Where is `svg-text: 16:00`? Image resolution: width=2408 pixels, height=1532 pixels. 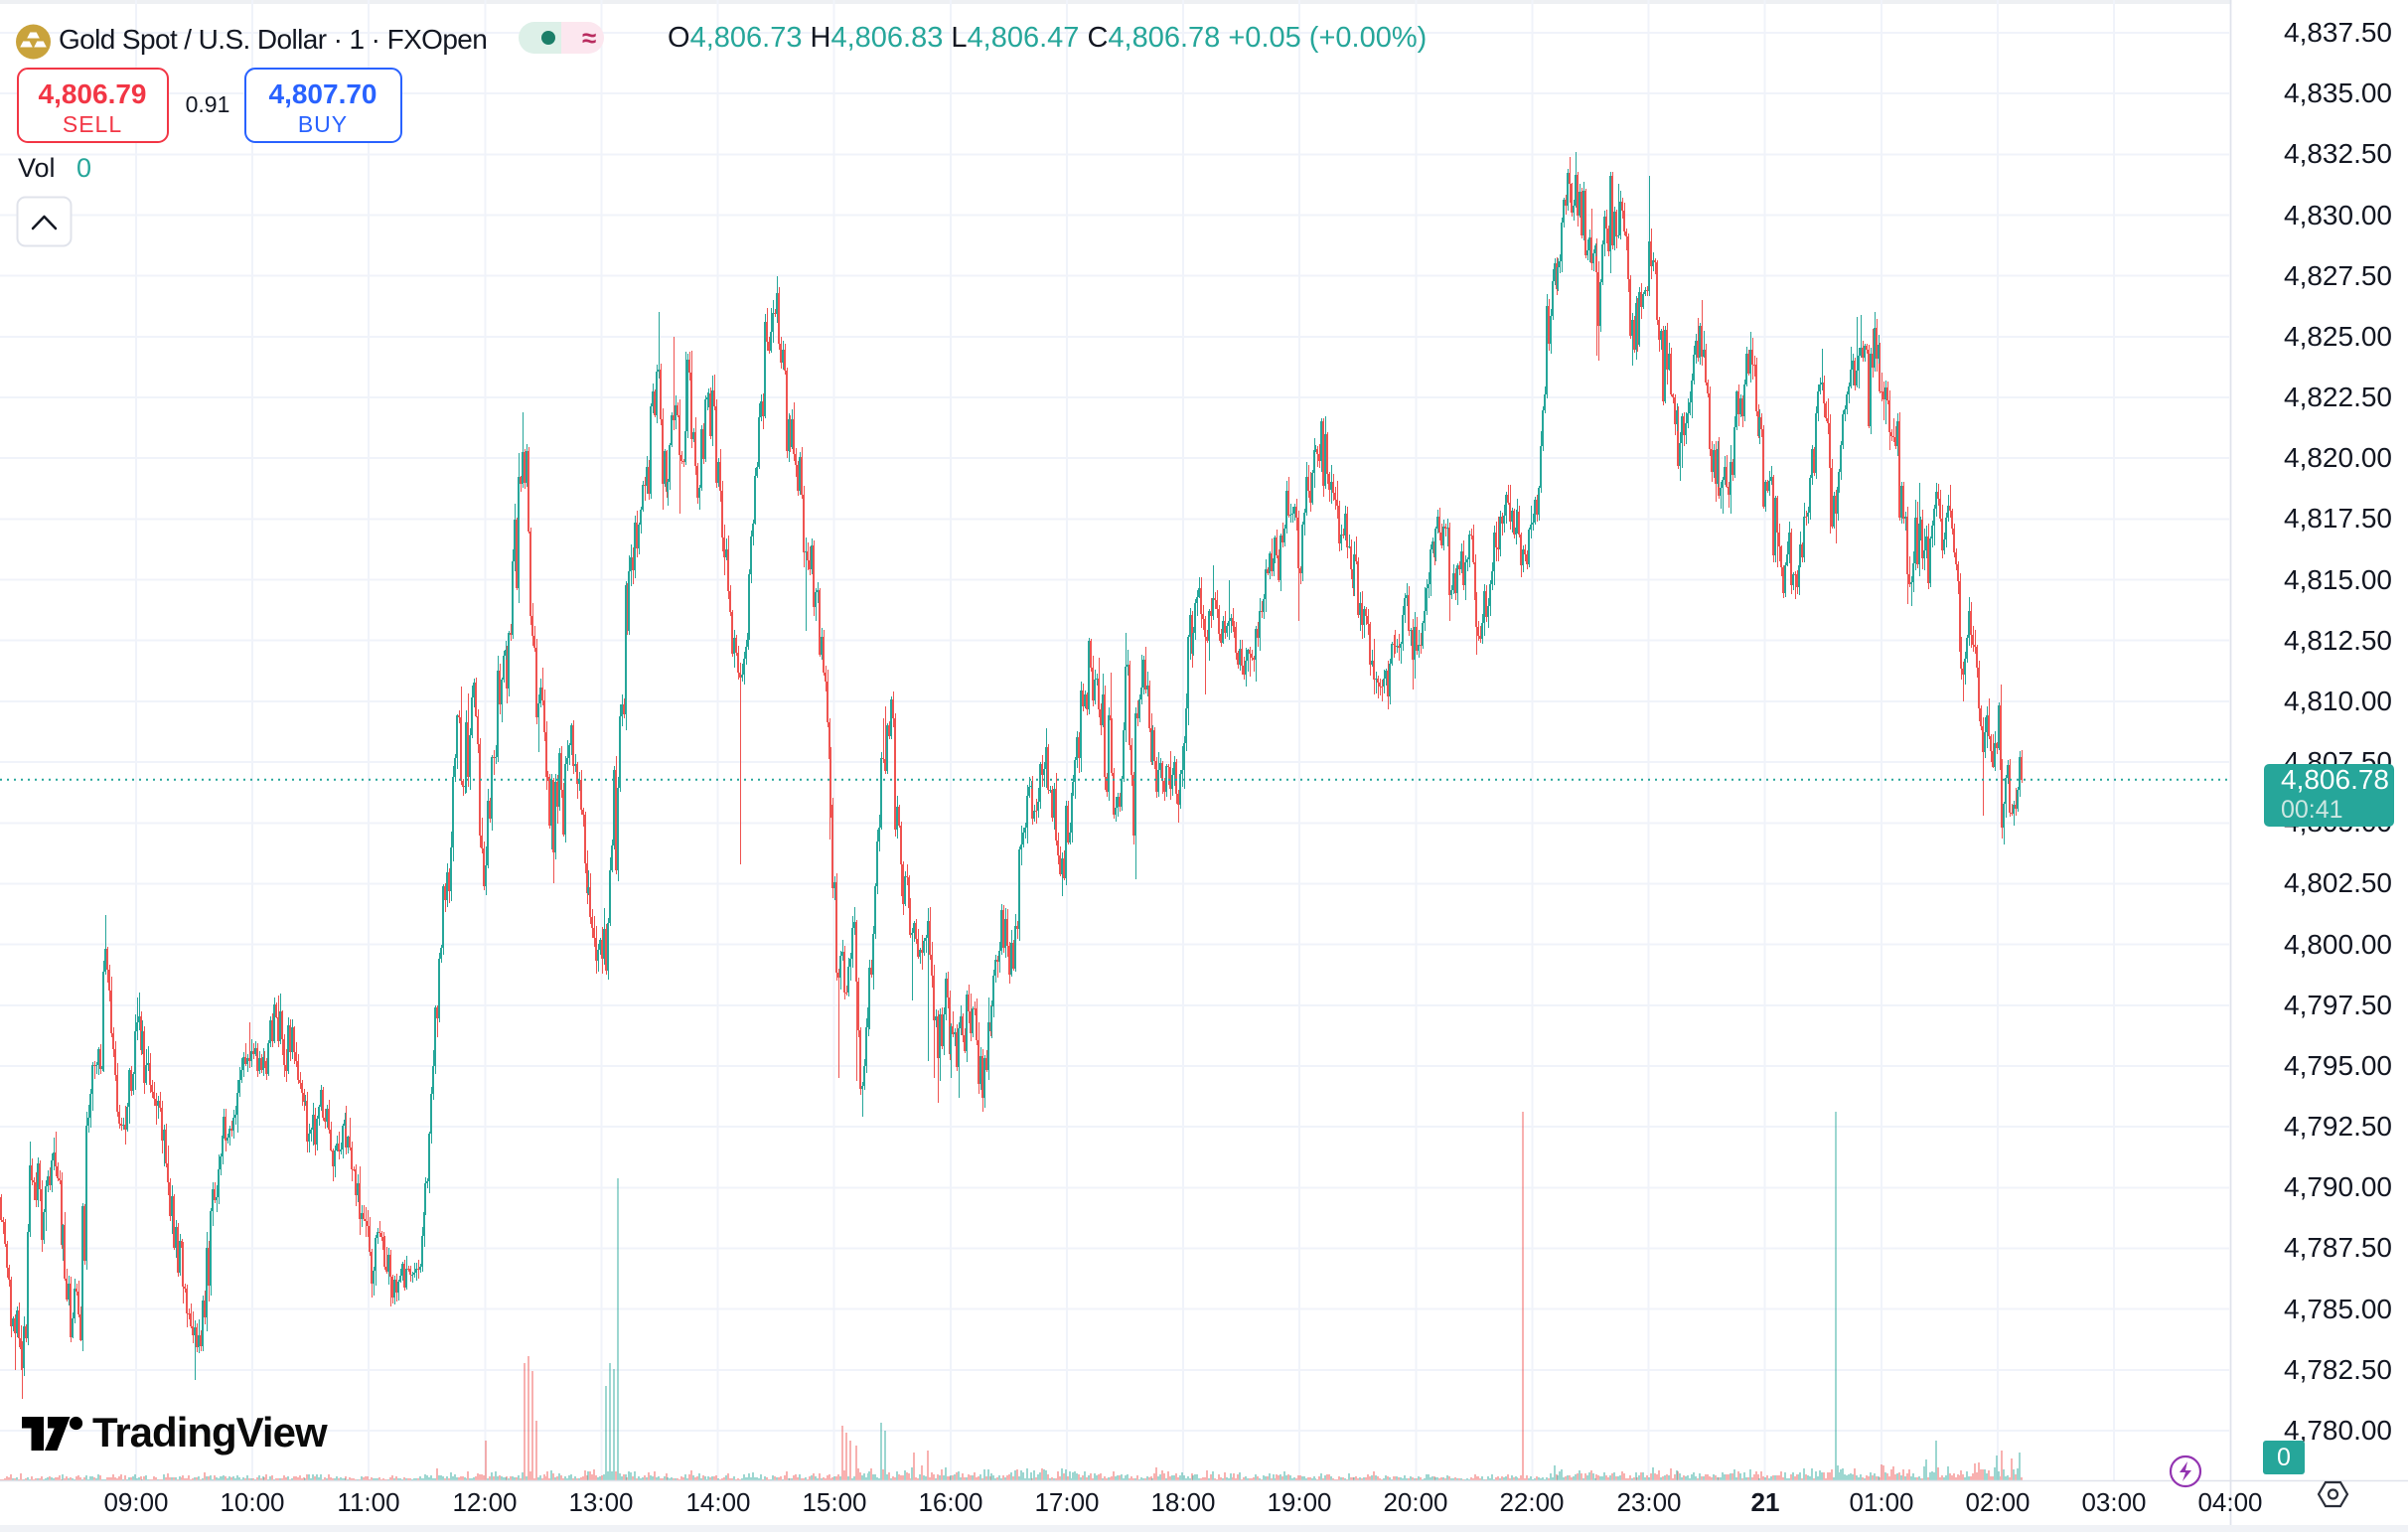 svg-text: 16:00 is located at coordinates (950, 1502).